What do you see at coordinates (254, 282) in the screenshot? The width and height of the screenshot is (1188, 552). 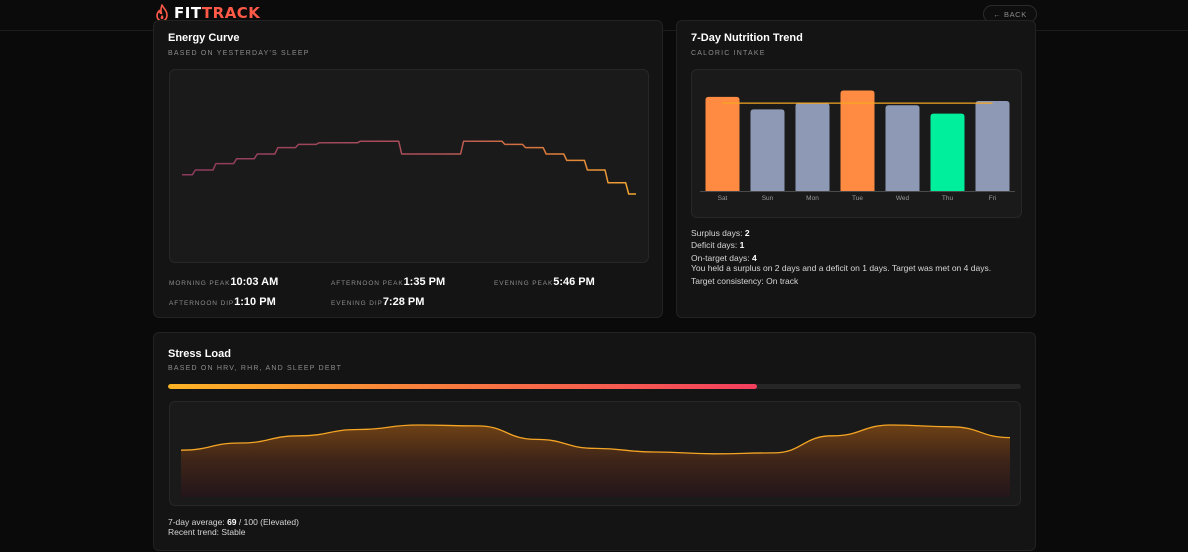 I see `stat-value: 10:03 AM` at bounding box center [254, 282].